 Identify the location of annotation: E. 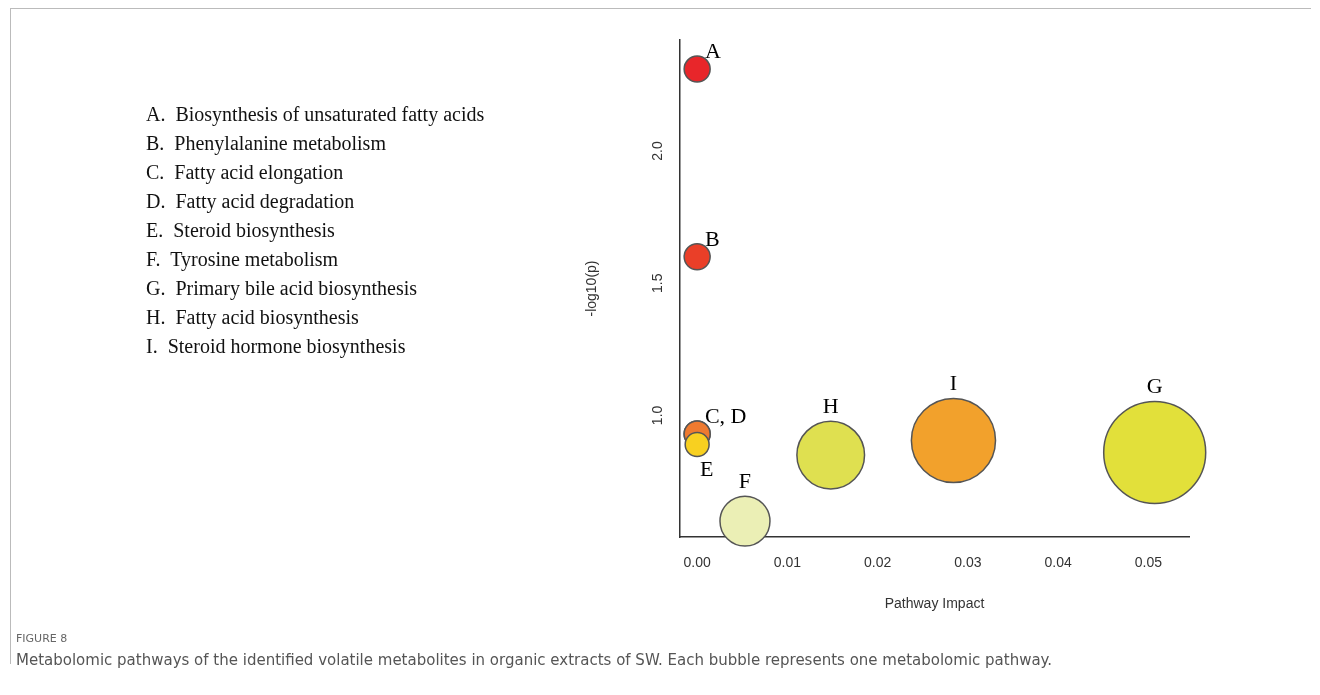
(706, 469).